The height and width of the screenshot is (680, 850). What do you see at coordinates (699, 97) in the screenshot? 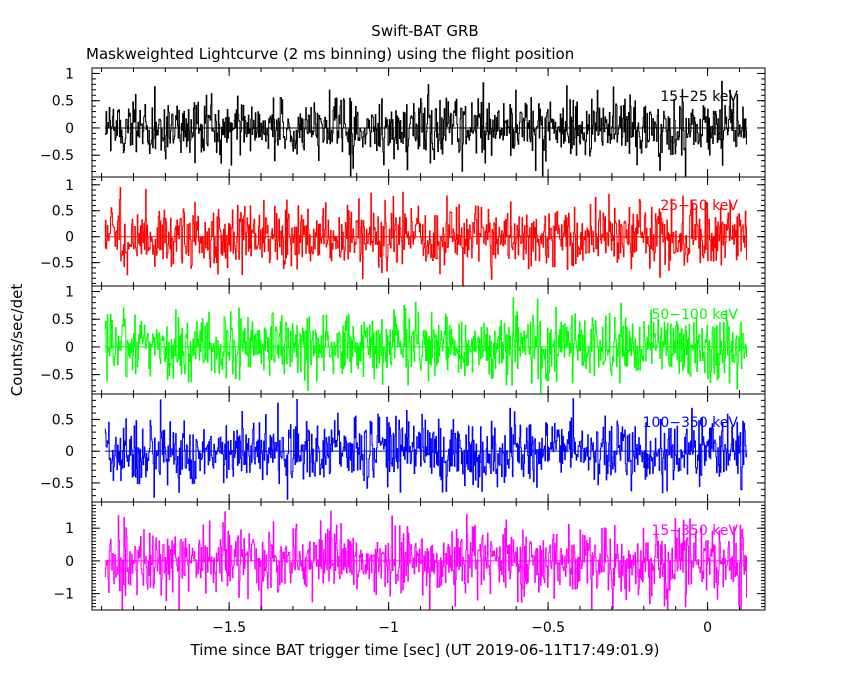
I see `band-label: 15−25 keV` at bounding box center [699, 97].